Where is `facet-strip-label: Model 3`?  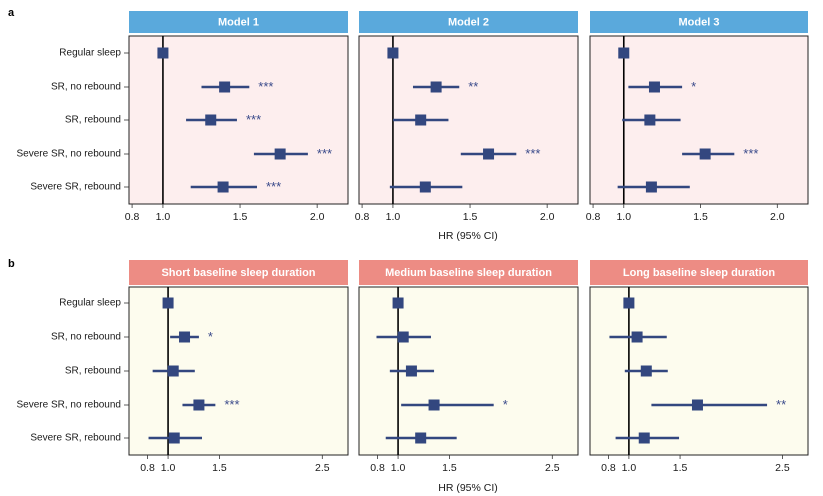 facet-strip-label: Model 3 is located at coordinates (699, 22).